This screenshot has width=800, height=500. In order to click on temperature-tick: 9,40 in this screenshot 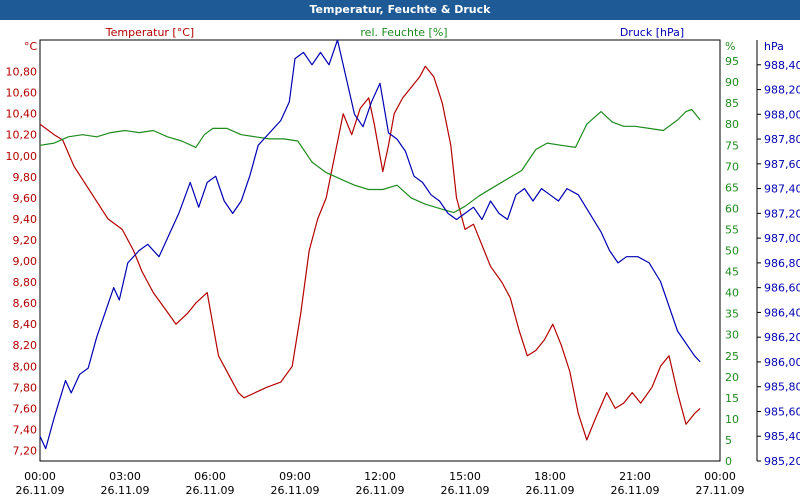, I will do `click(25, 219)`.